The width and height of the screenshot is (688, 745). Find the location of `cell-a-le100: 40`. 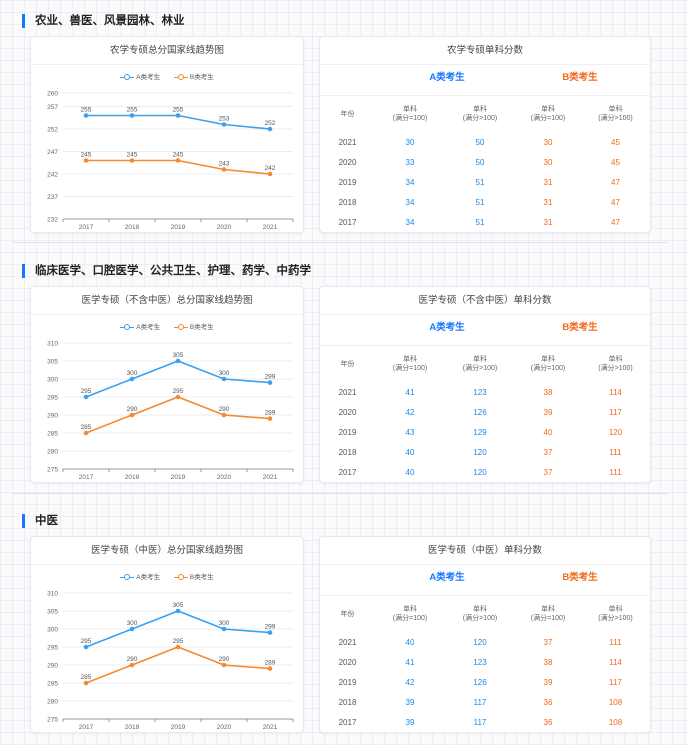

cell-a-le100: 40 is located at coordinates (410, 472).